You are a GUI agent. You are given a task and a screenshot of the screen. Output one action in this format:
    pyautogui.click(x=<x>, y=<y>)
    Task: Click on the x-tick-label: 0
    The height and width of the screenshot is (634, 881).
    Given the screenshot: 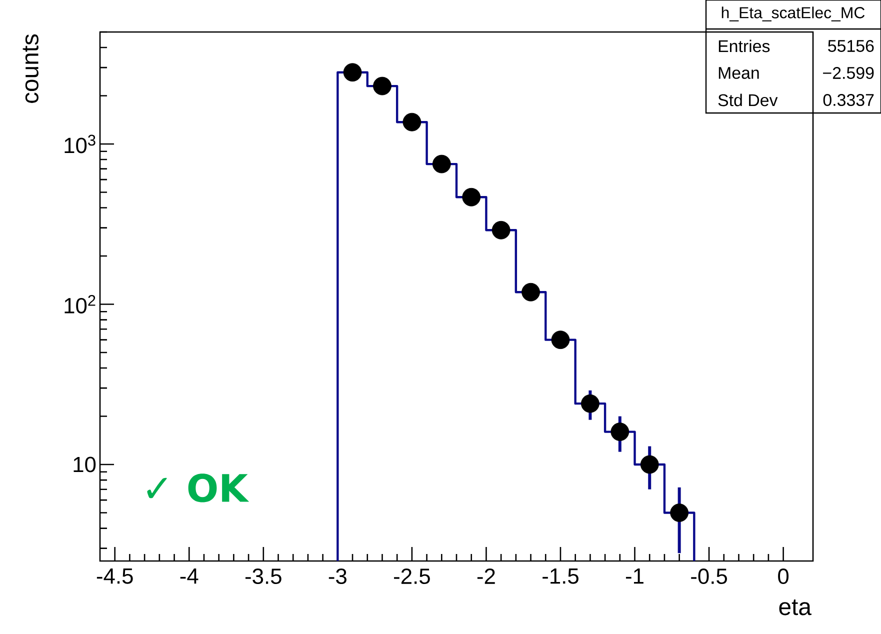 What is the action you would take?
    pyautogui.click(x=783, y=576)
    